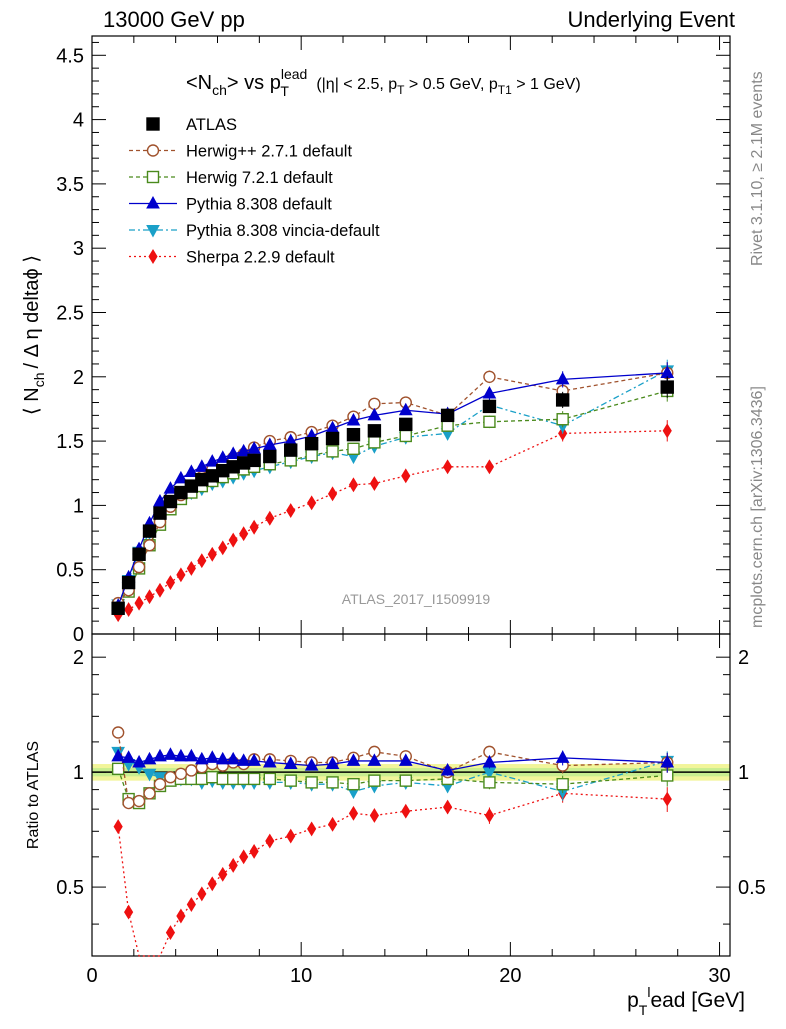 The height and width of the screenshot is (1029, 786). I want to click on ylabel-part-3: / Δ η deltaϕ ⟩, so click(32, 312).